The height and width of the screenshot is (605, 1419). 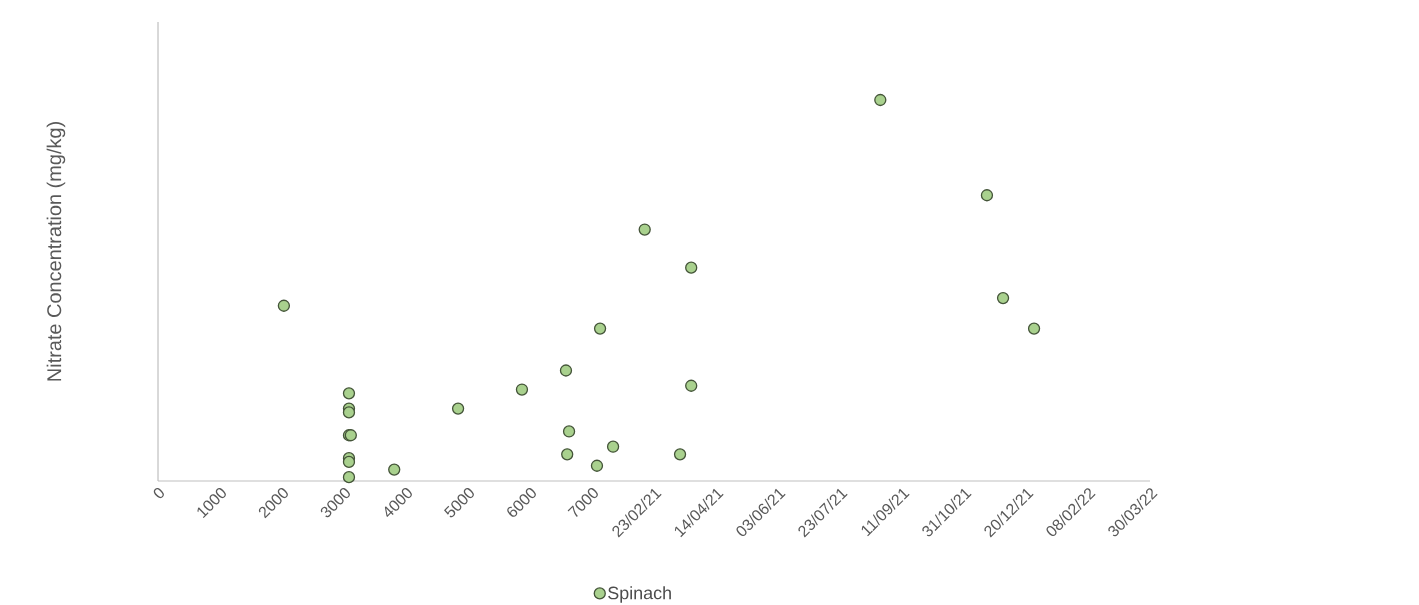 What do you see at coordinates (56, 251) in the screenshot?
I see `y-axis-title: Nitrate Concentration (mg/kg)` at bounding box center [56, 251].